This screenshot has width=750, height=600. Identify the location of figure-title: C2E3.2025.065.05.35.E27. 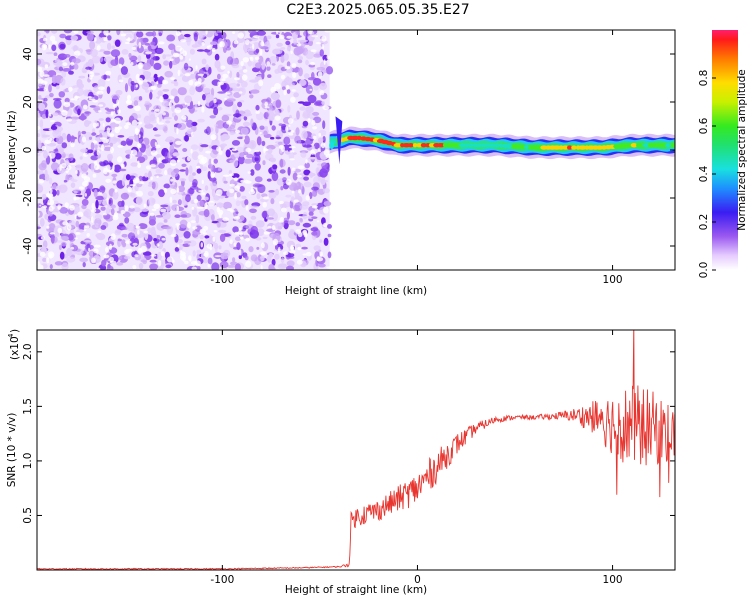
(377, 10).